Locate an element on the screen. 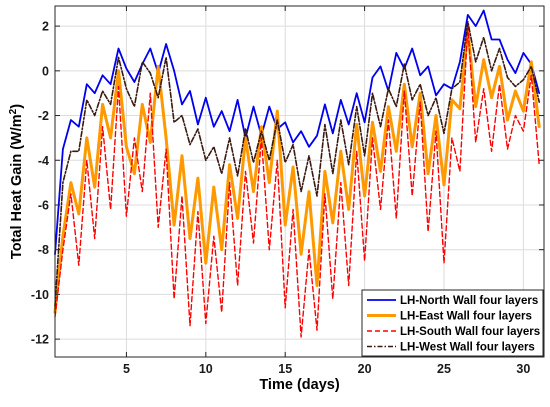  y-tick-label: -8 is located at coordinates (43, 250).